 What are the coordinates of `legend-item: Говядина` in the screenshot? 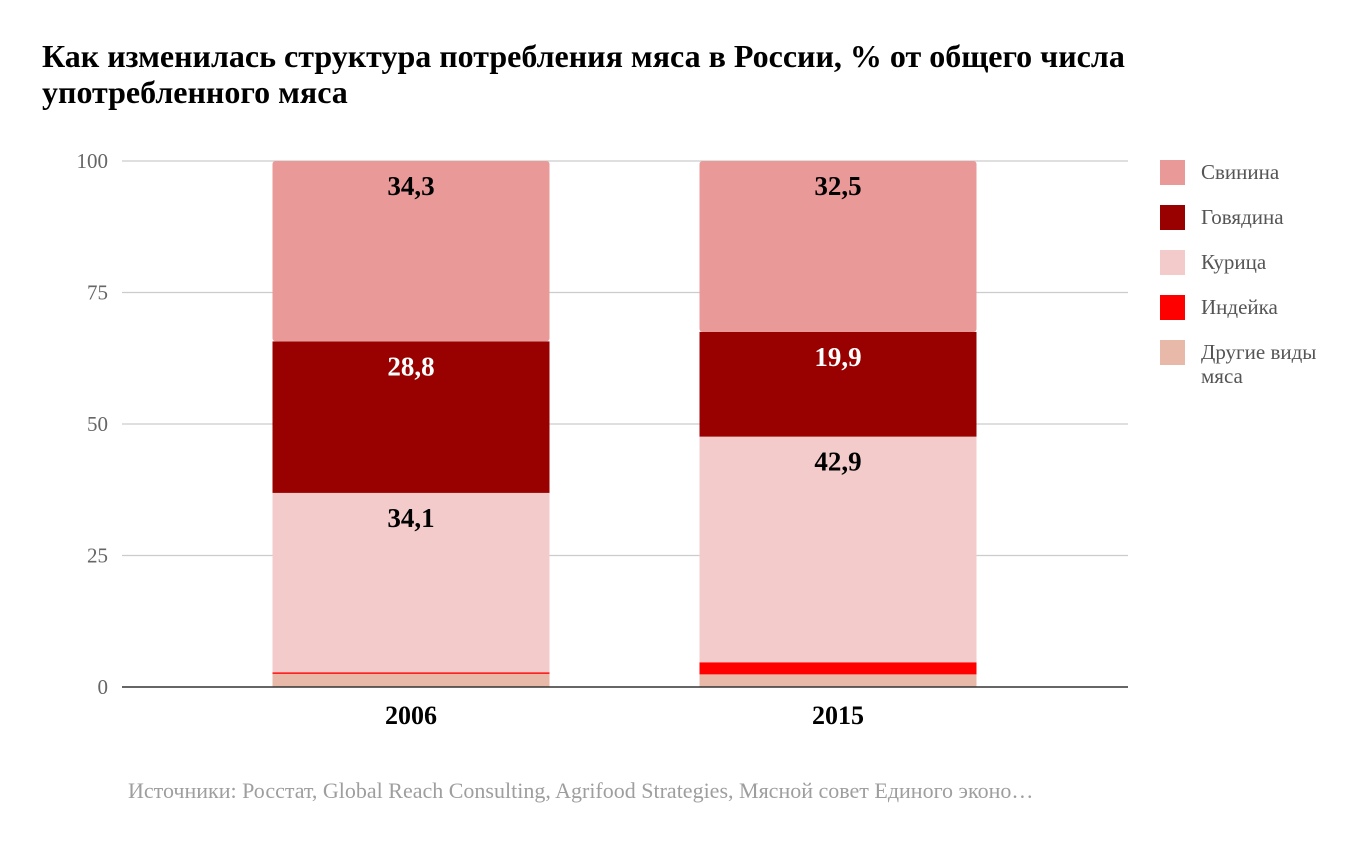 It's located at (1260, 217).